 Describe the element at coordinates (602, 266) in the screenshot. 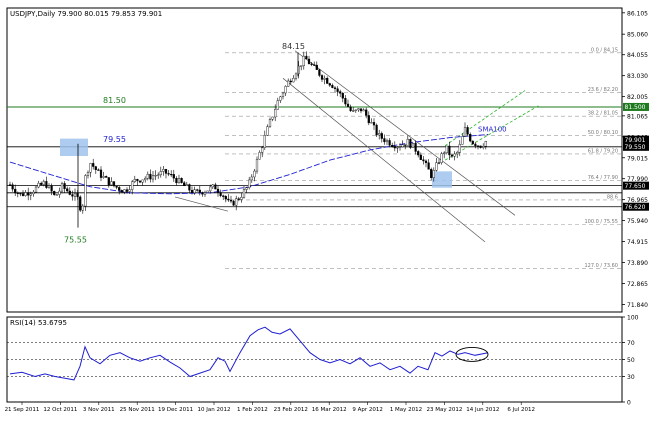

I see `fib-level-label: 127.0 / 73.60` at that location.